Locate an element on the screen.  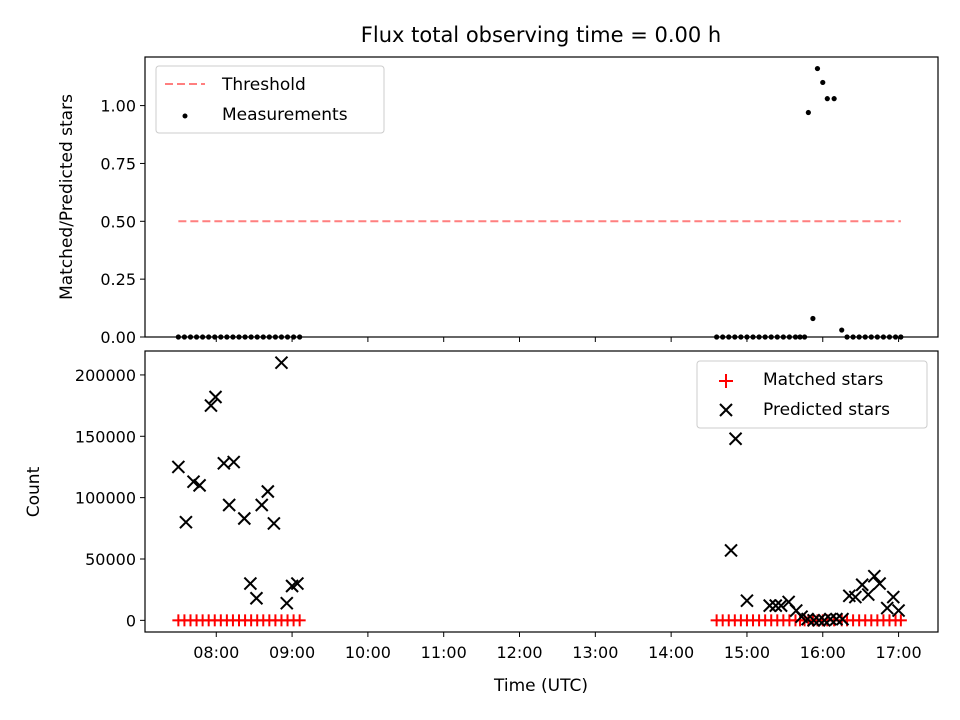
matched-legend-swatch is located at coordinates (726, 381).